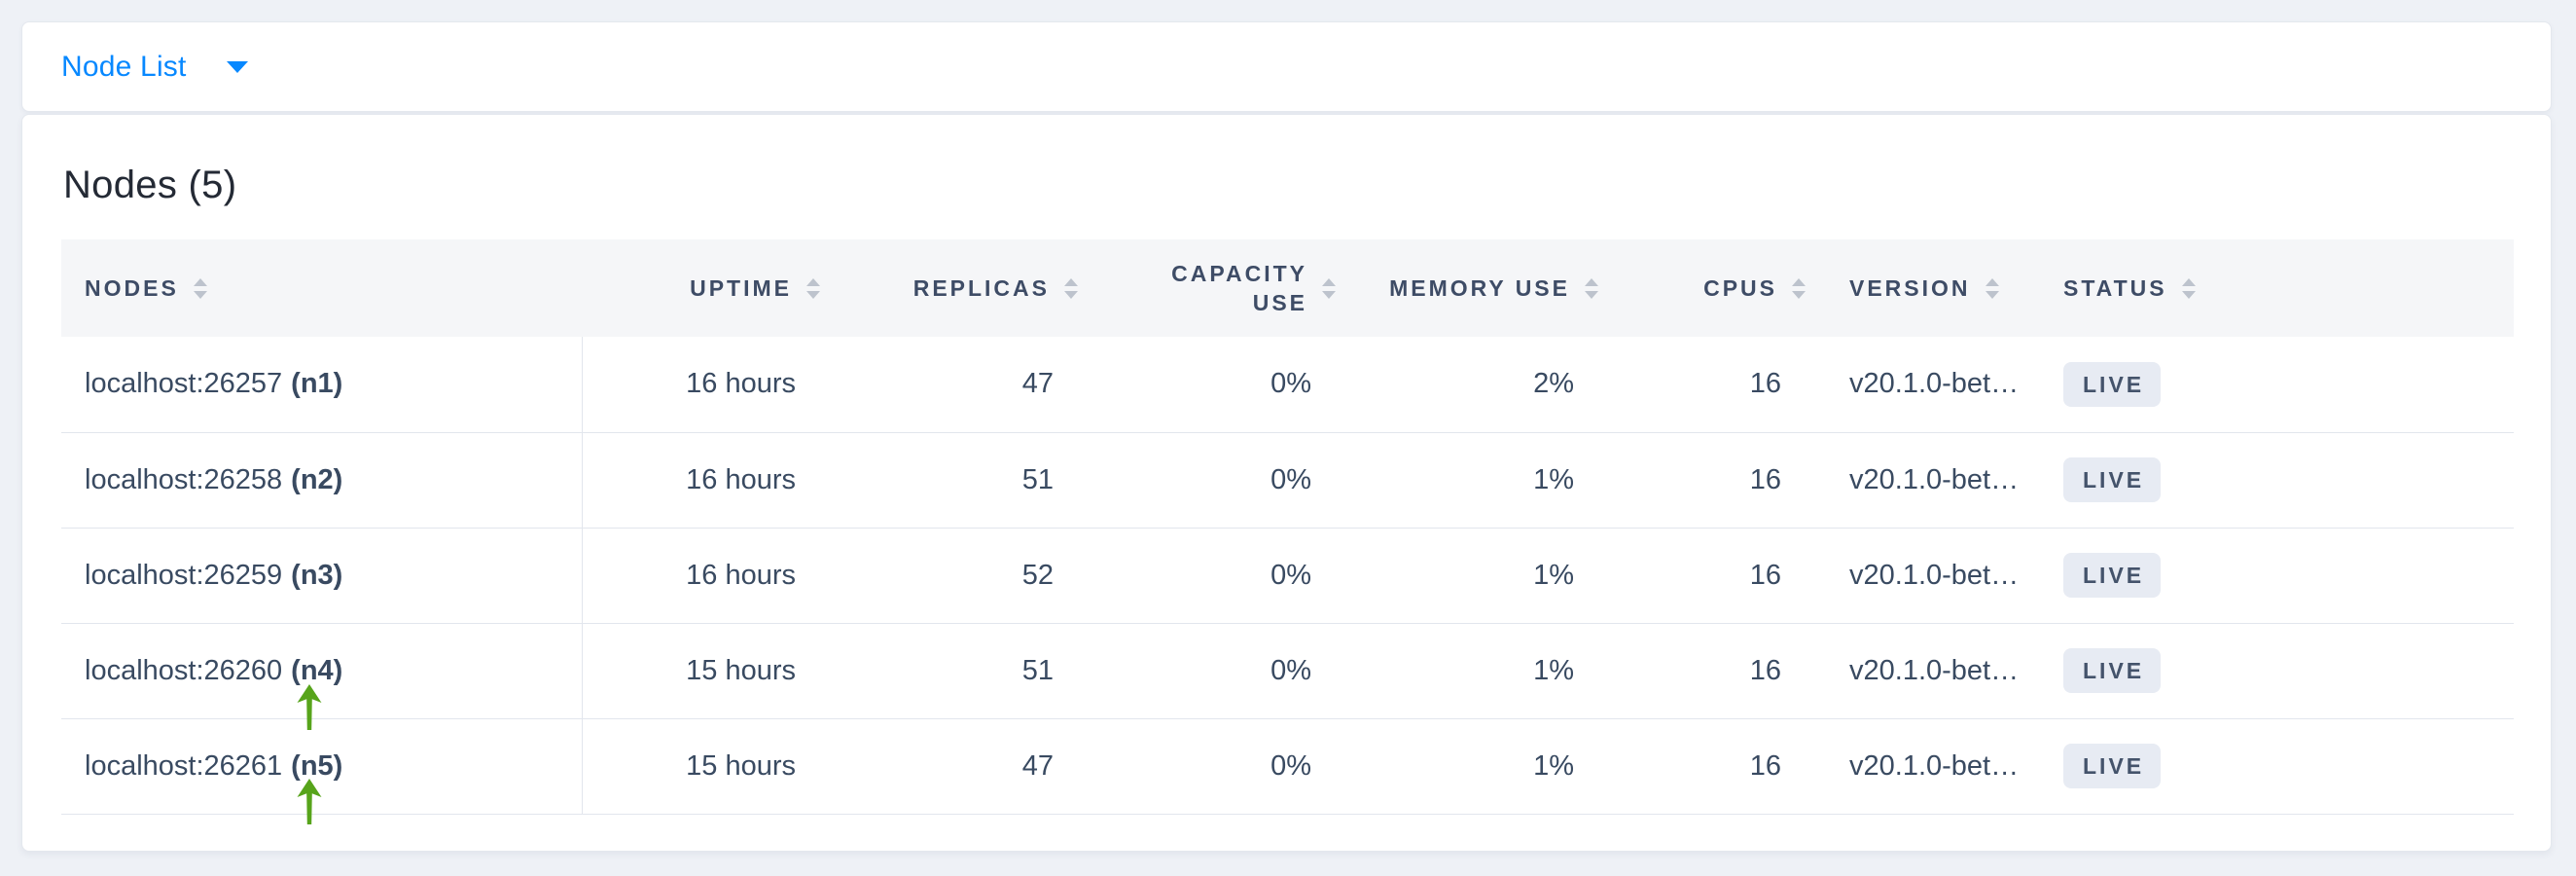 The width and height of the screenshot is (2576, 876). What do you see at coordinates (702, 288) in the screenshot?
I see `column-header-uptime: UPTIME` at bounding box center [702, 288].